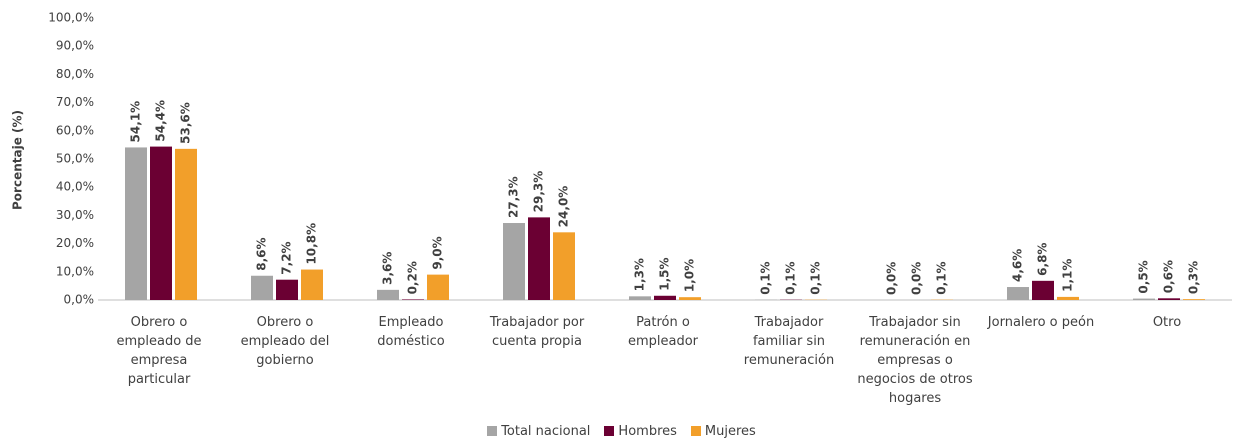 This screenshot has width=1243, height=441. What do you see at coordinates (79, 300) in the screenshot?
I see `y-tick-label: 0,0%` at bounding box center [79, 300].